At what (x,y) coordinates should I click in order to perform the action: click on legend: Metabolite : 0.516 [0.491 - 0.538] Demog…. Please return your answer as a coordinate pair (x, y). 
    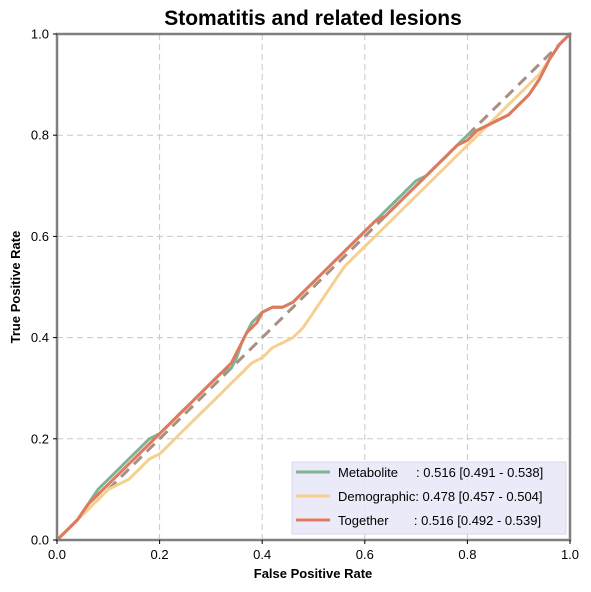
    Looking at the image, I should click on (429, 498).